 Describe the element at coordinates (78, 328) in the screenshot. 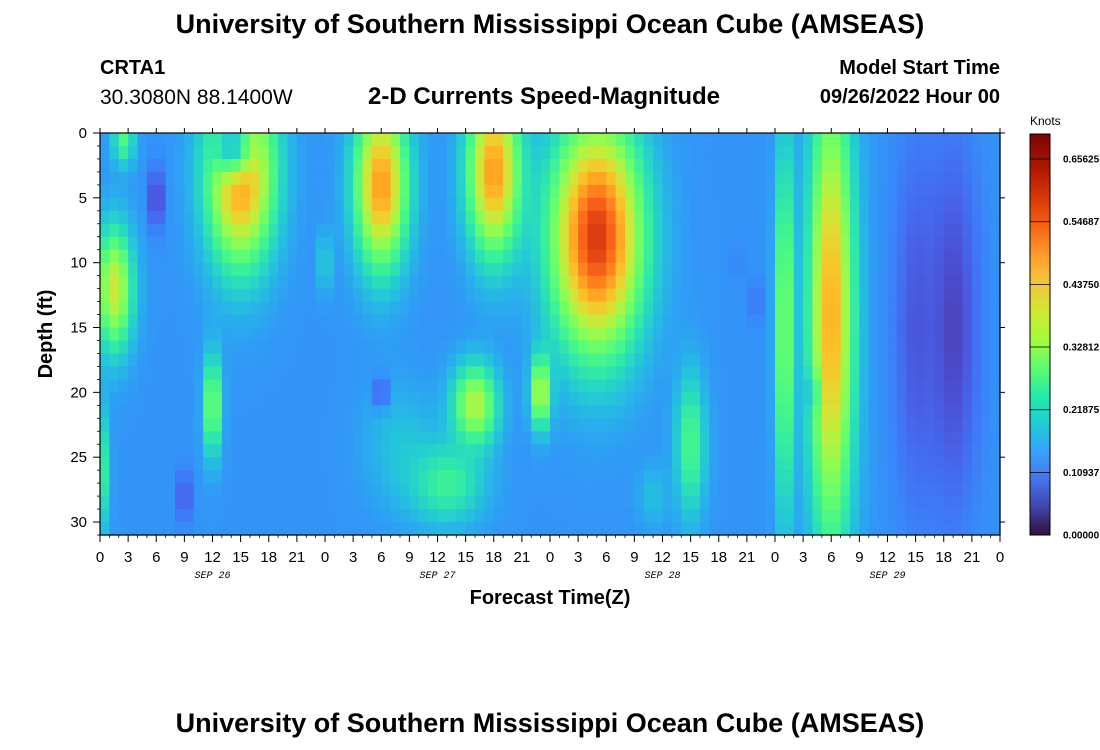

I see `y-tick-label: 15` at that location.